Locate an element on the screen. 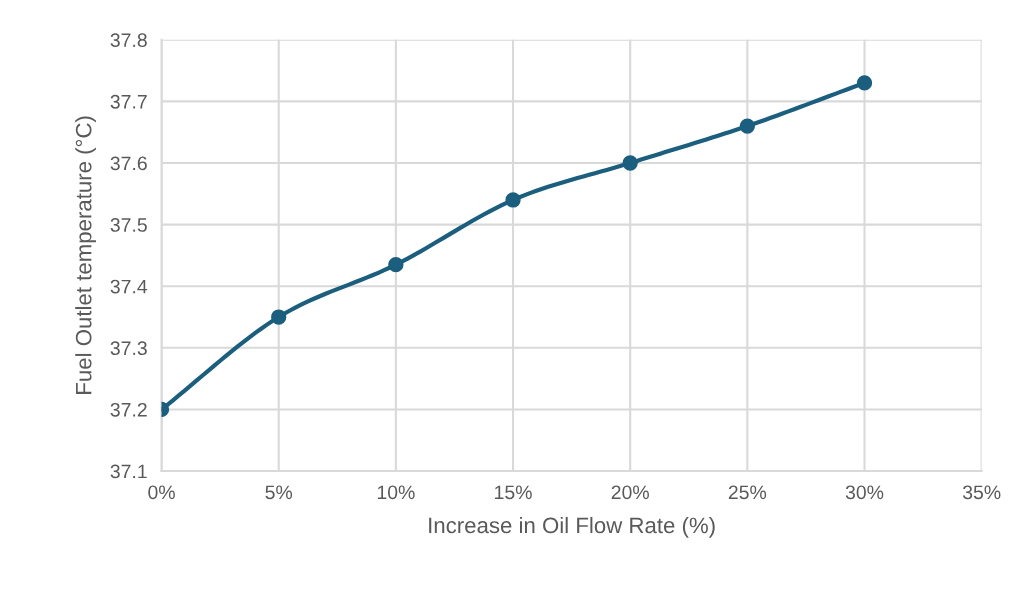  x-tick-label: 10% is located at coordinates (396, 492).